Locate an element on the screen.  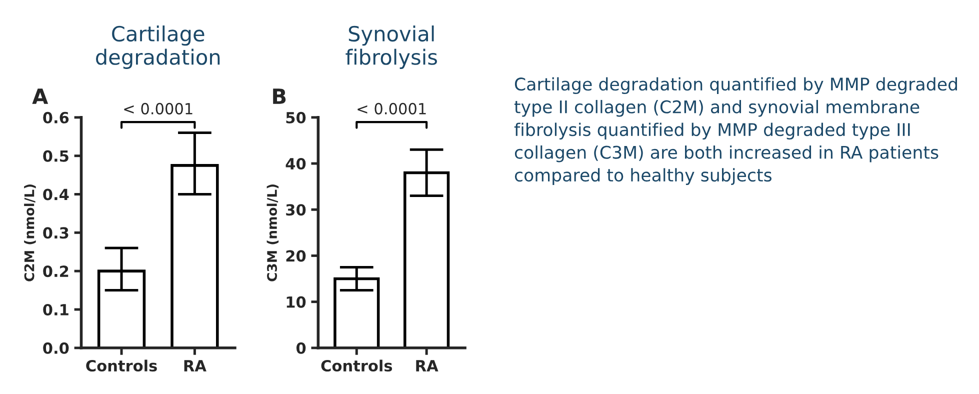
y-tick-label: 0.2 is located at coordinates (55, 272).